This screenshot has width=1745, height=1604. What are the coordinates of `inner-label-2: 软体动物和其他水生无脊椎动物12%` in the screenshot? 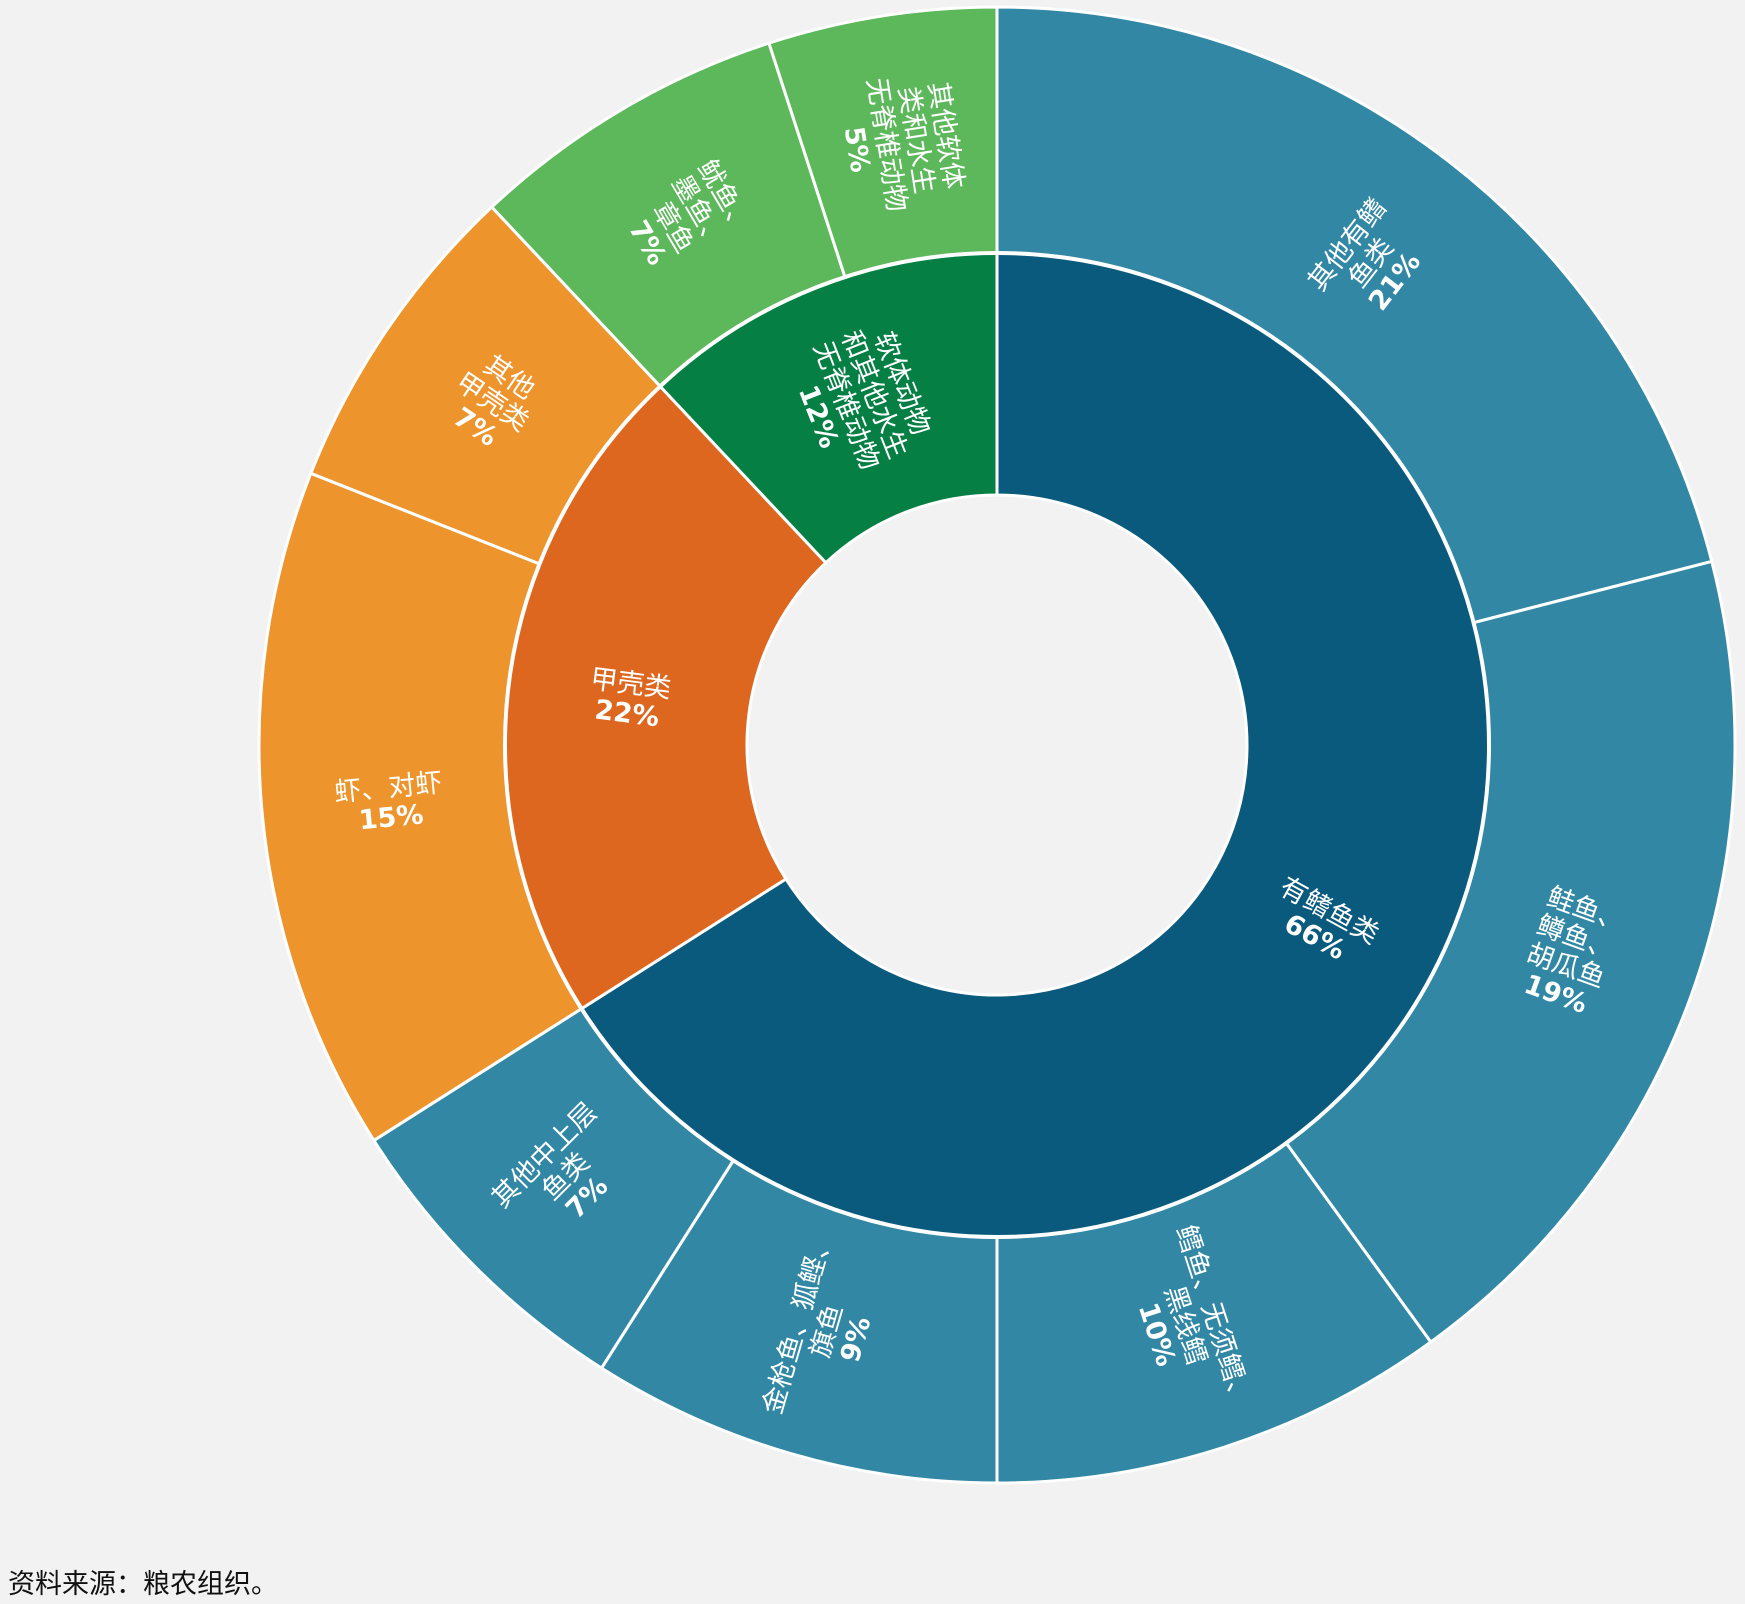 It's located at (860, 400).